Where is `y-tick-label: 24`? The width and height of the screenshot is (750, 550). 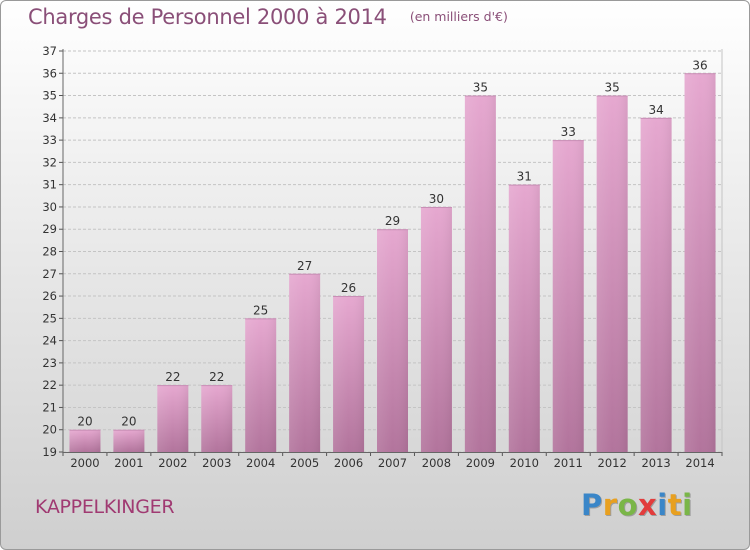 y-tick-label: 24 is located at coordinates (49, 341).